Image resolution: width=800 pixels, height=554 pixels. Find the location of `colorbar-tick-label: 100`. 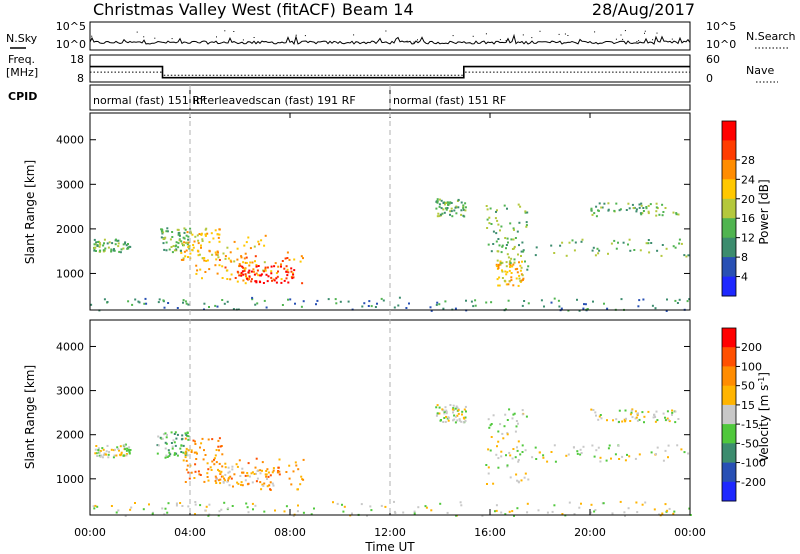

colorbar-tick-label: 100 is located at coordinates (751, 366).